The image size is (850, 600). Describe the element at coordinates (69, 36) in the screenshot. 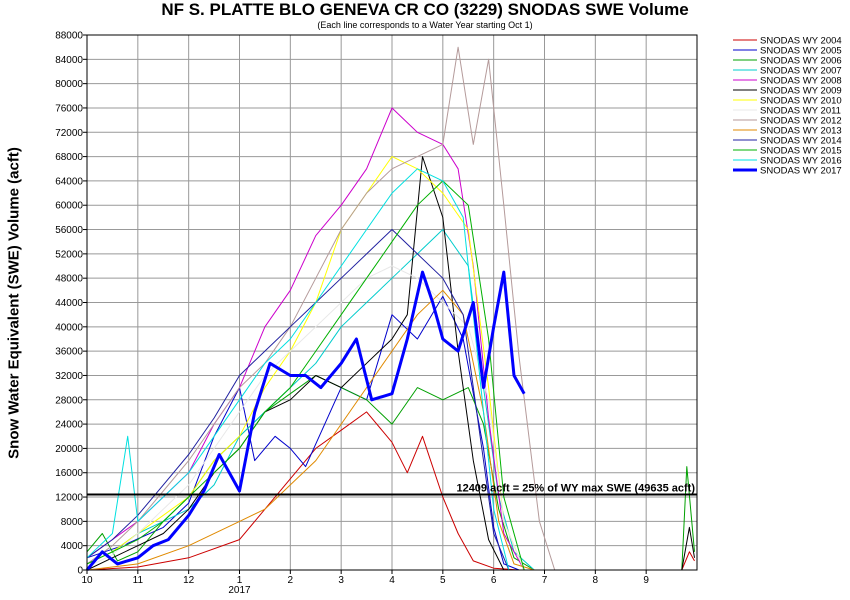

I see `y-tick-label: 88000` at that location.